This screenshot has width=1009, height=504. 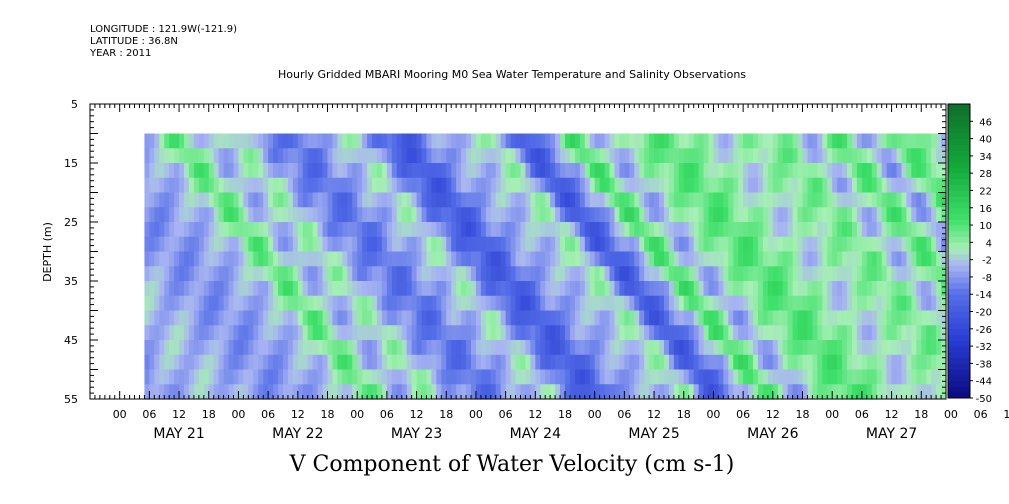 I want to click on x-day-label: MAY 27, so click(x=891, y=434).